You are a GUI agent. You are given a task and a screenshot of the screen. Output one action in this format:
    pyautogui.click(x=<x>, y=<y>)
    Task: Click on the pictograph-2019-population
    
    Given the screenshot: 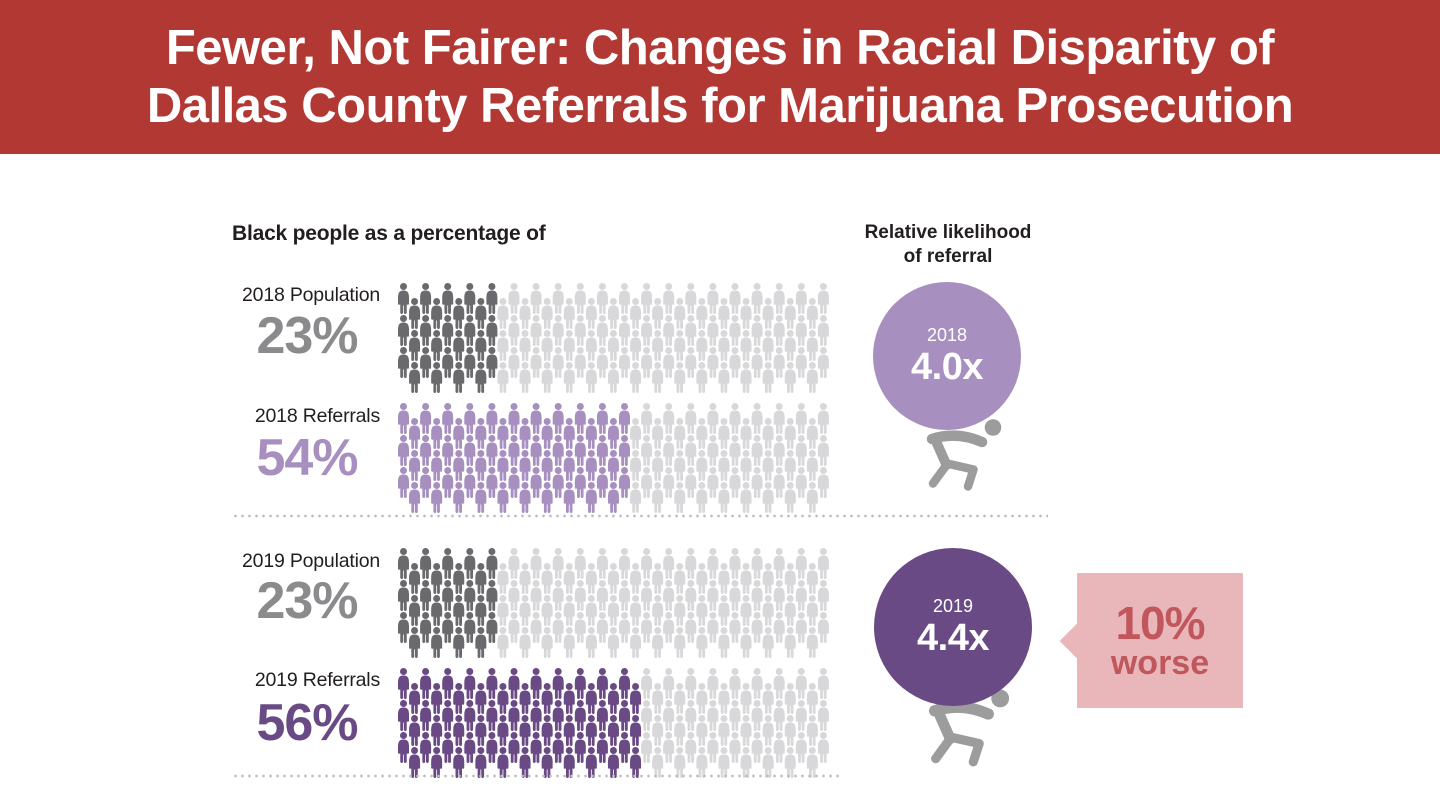 What is the action you would take?
    pyautogui.click(x=617, y=604)
    